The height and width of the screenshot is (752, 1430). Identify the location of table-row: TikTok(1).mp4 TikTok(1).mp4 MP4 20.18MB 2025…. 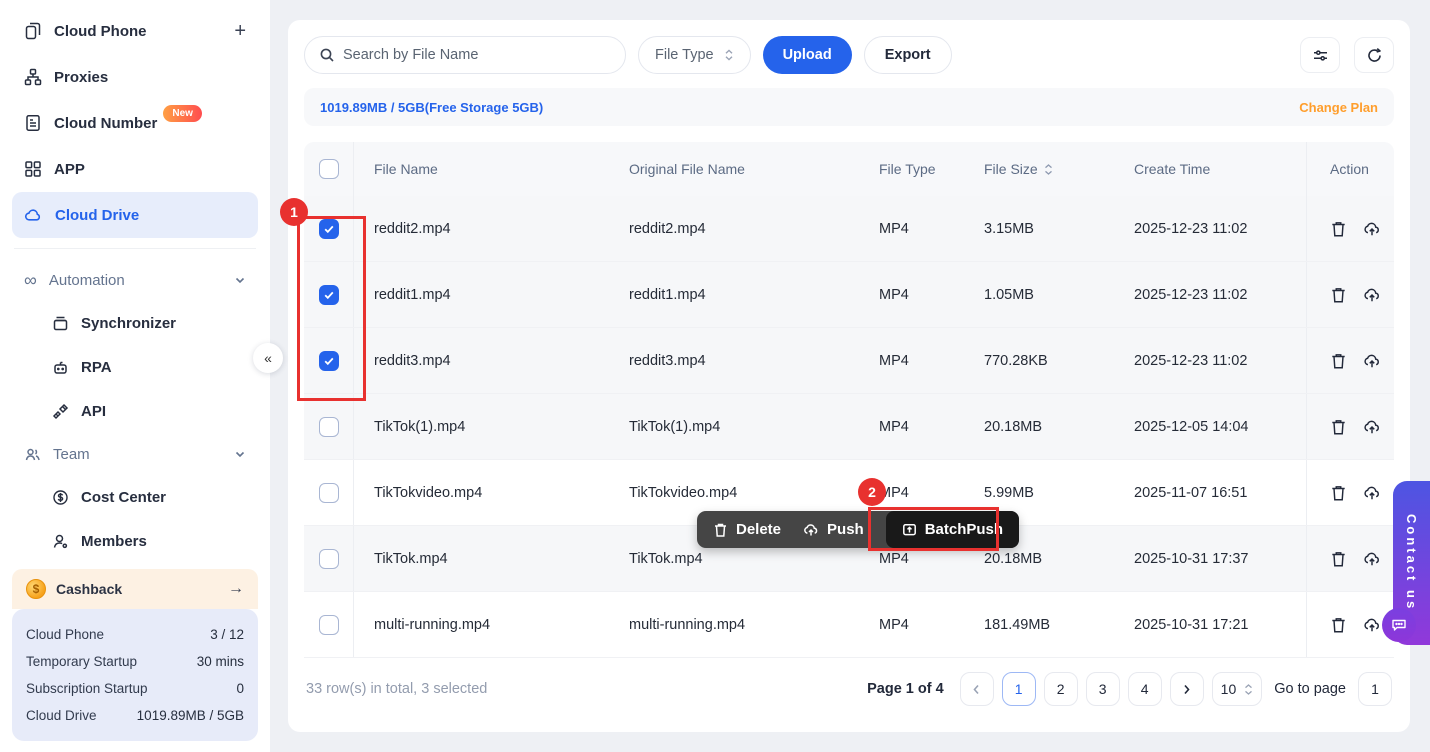
(849, 427).